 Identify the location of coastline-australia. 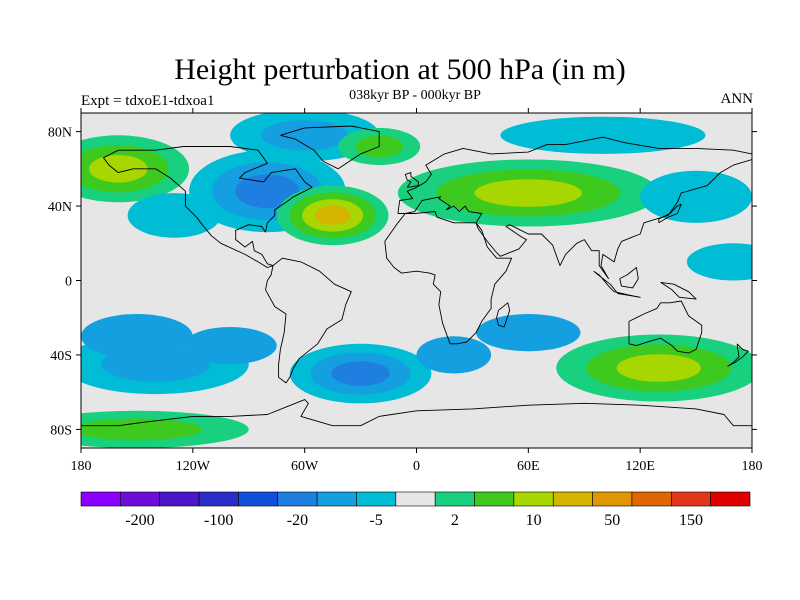
(665, 327).